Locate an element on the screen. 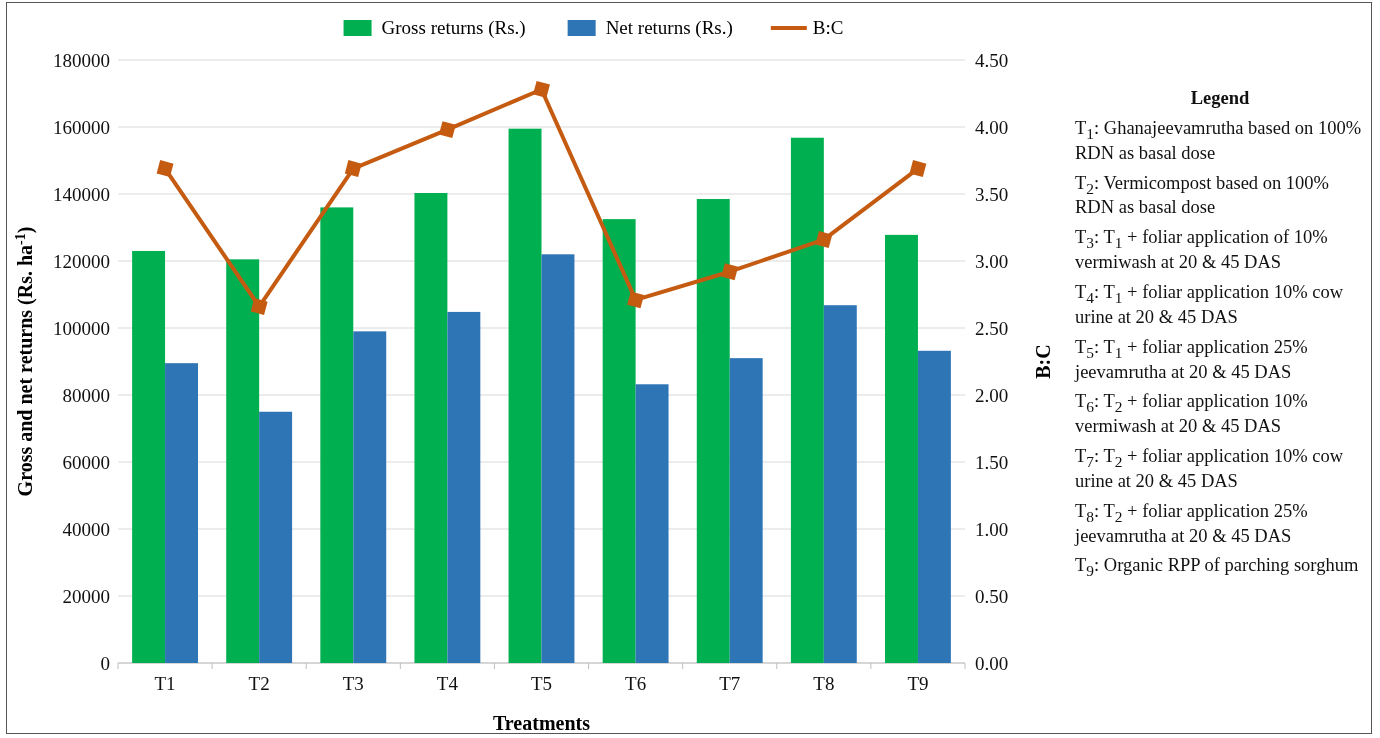  y-tick-label: 60000 is located at coordinates (86, 462).